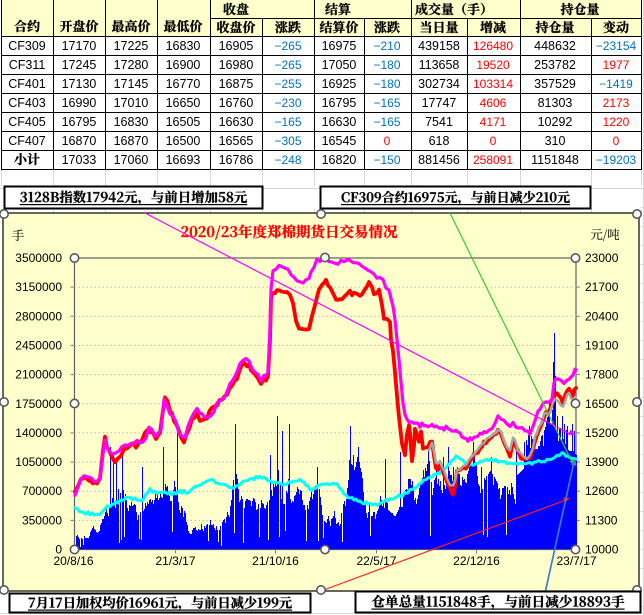  I want to click on svg-text: 16925, so click(339, 84).